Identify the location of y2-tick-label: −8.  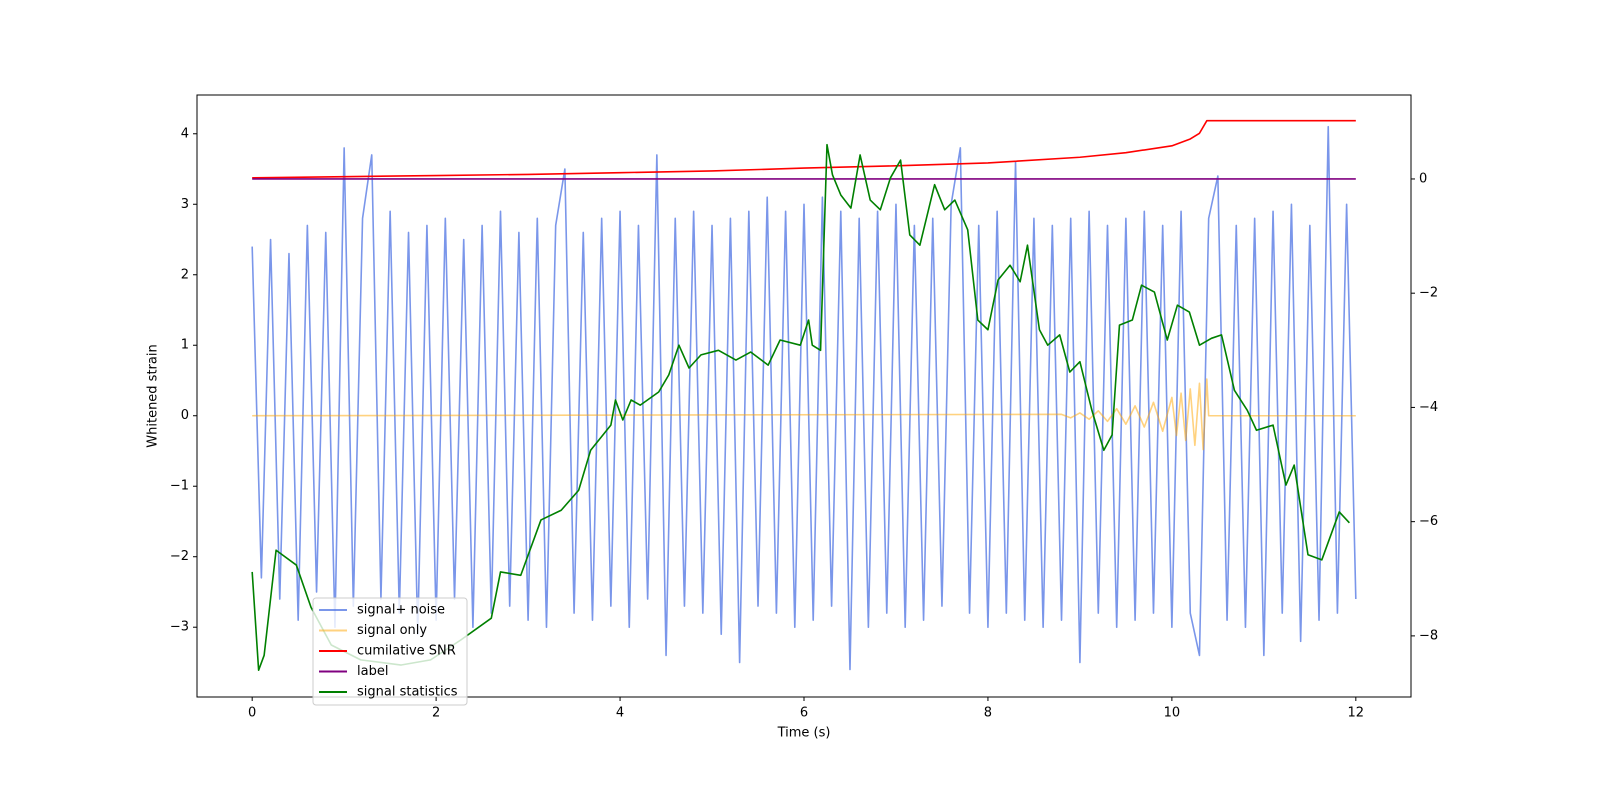
(1428, 635).